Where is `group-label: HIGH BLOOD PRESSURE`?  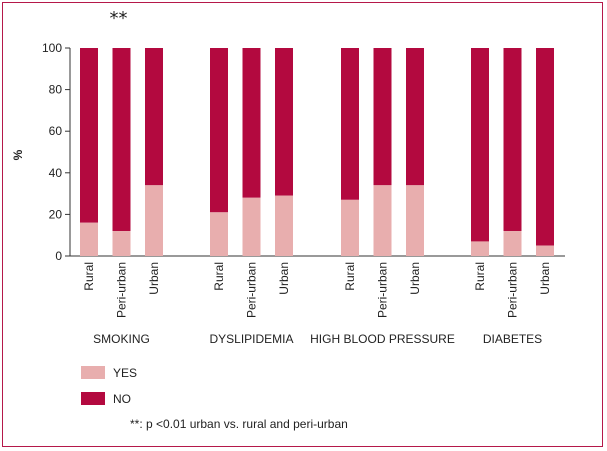 group-label: HIGH BLOOD PRESSURE is located at coordinates (382, 339).